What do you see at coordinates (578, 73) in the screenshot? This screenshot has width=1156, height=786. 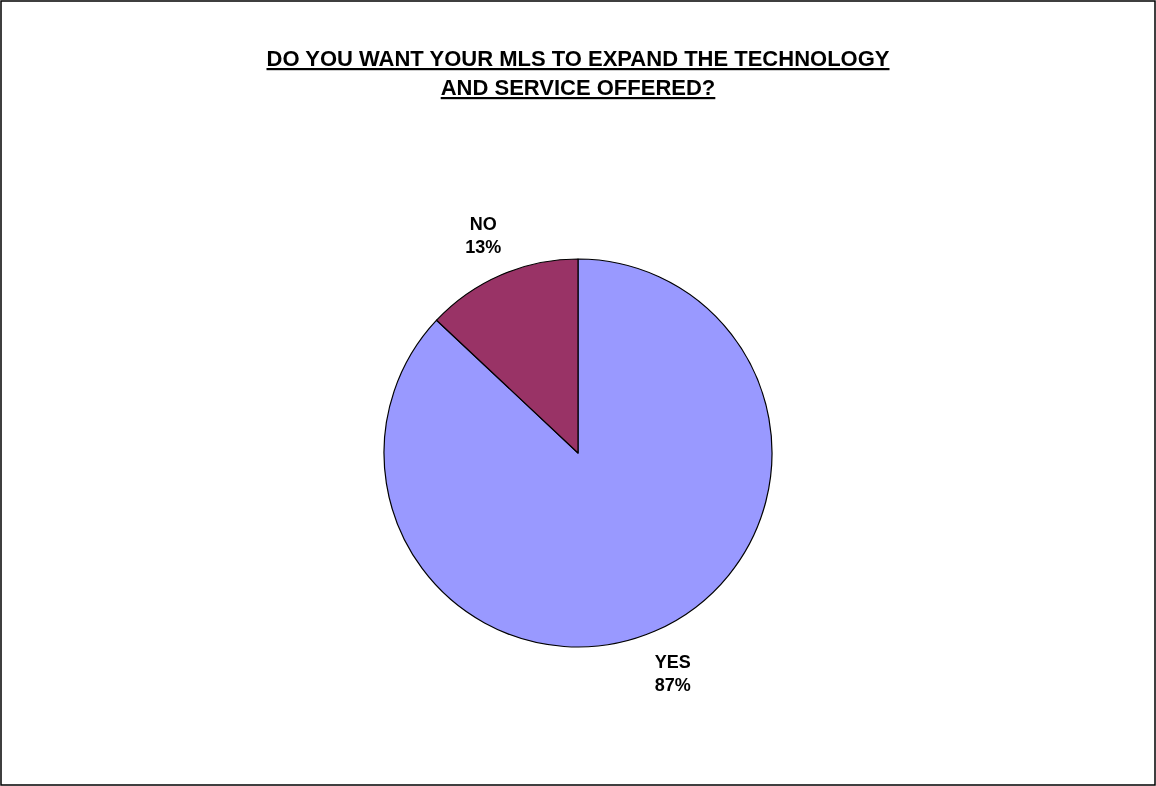 I see `chart-title: DO YOU WANT YOUR MLS TO EXPAND THE TECHNOLOGY AND SERVICE OFFERED?` at bounding box center [578, 73].